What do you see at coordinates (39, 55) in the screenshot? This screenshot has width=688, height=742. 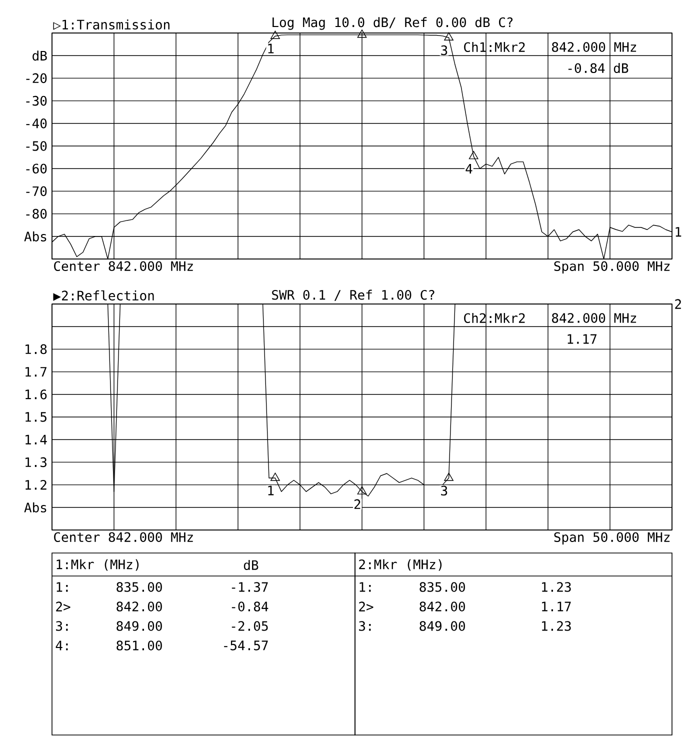 I see `y-tick-label: dB` at bounding box center [39, 55].